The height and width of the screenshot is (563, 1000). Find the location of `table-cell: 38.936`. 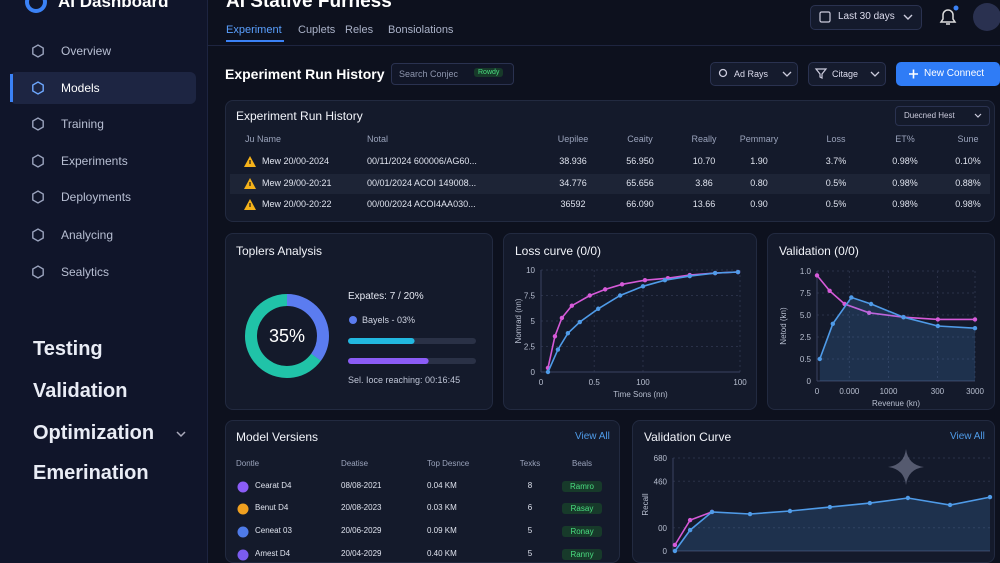

table-cell: 38.936 is located at coordinates (573, 161).